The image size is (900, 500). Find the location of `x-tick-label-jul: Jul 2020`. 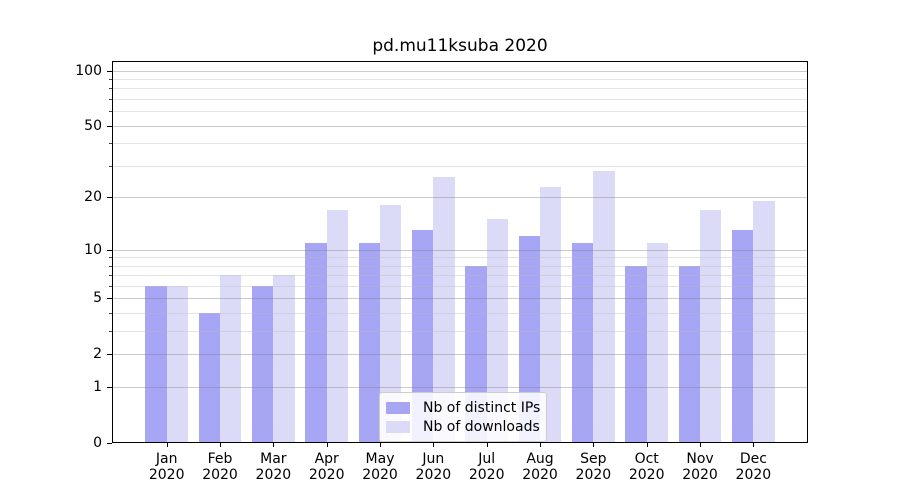

x-tick-label-jul: Jul 2020 is located at coordinates (487, 467).